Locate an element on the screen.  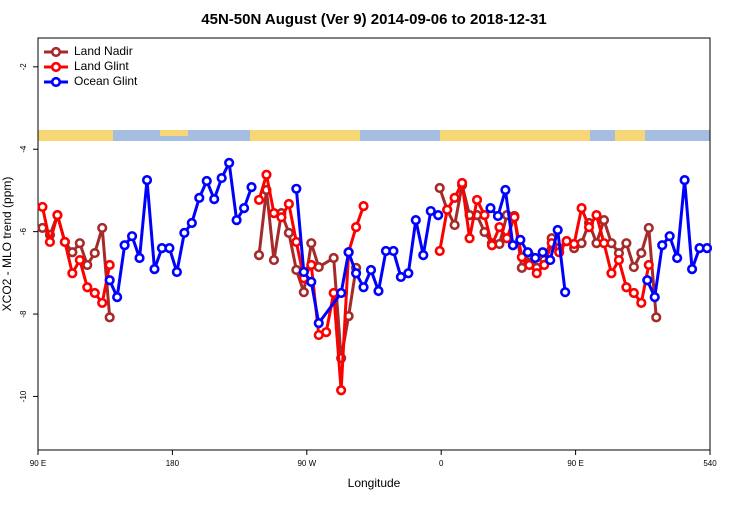
legend-label: Land Nadir is located at coordinates (103, 51).